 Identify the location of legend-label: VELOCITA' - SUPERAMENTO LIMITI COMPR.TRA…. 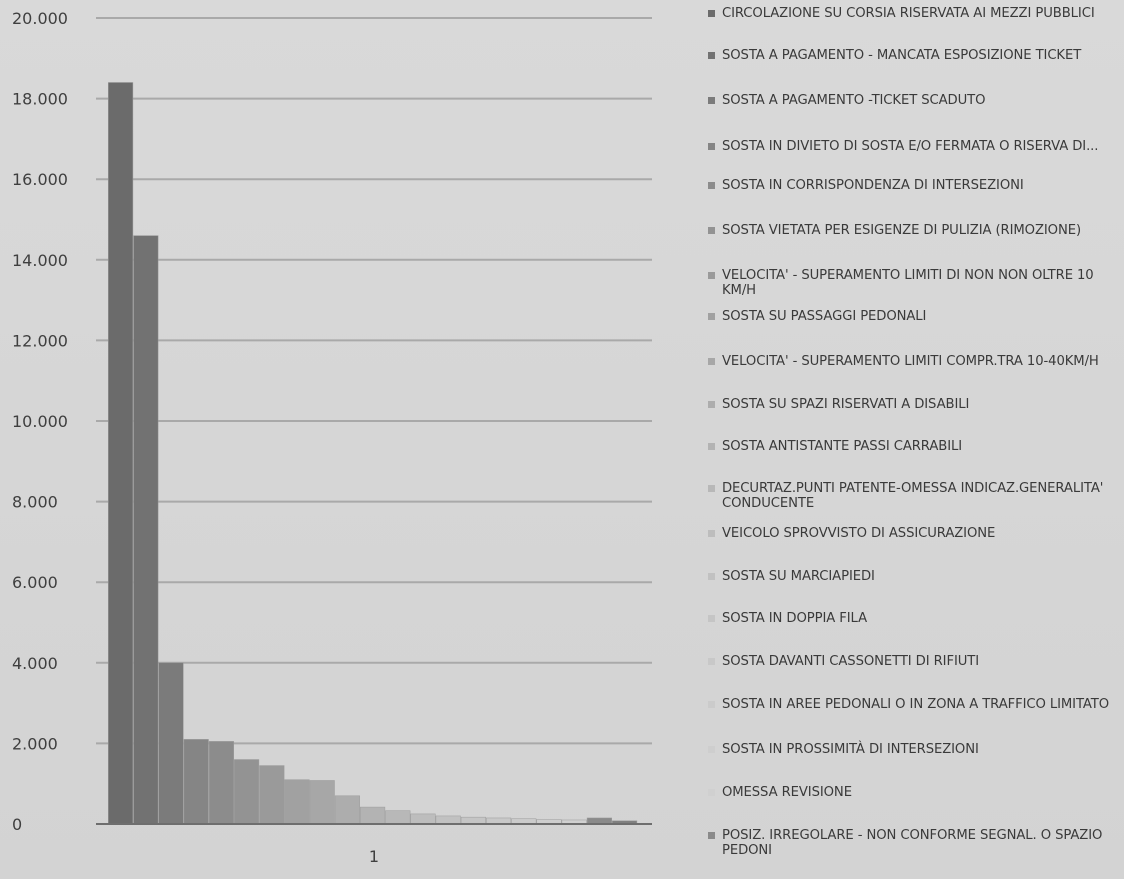
(910, 361).